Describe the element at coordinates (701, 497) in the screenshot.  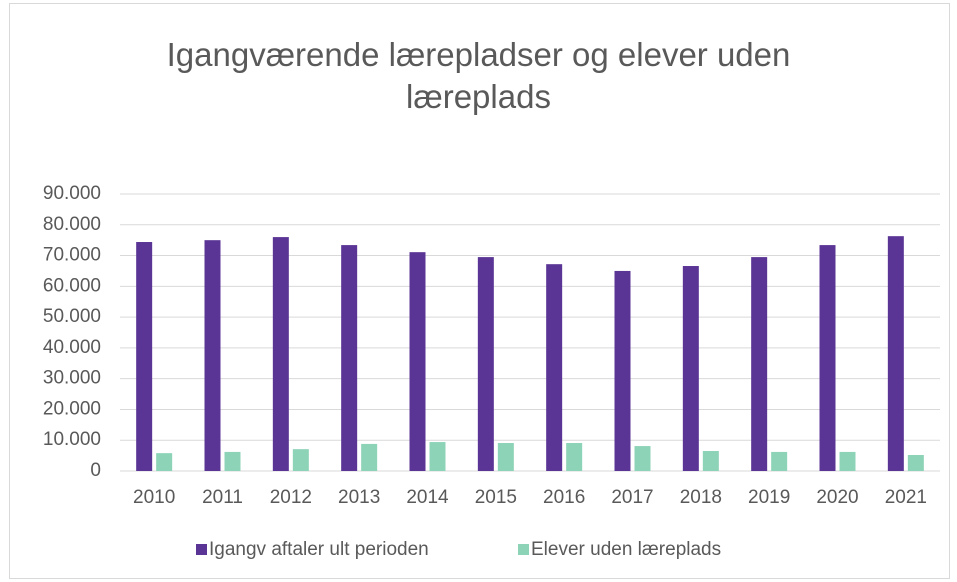
I see `x-tick-label: 2018` at that location.